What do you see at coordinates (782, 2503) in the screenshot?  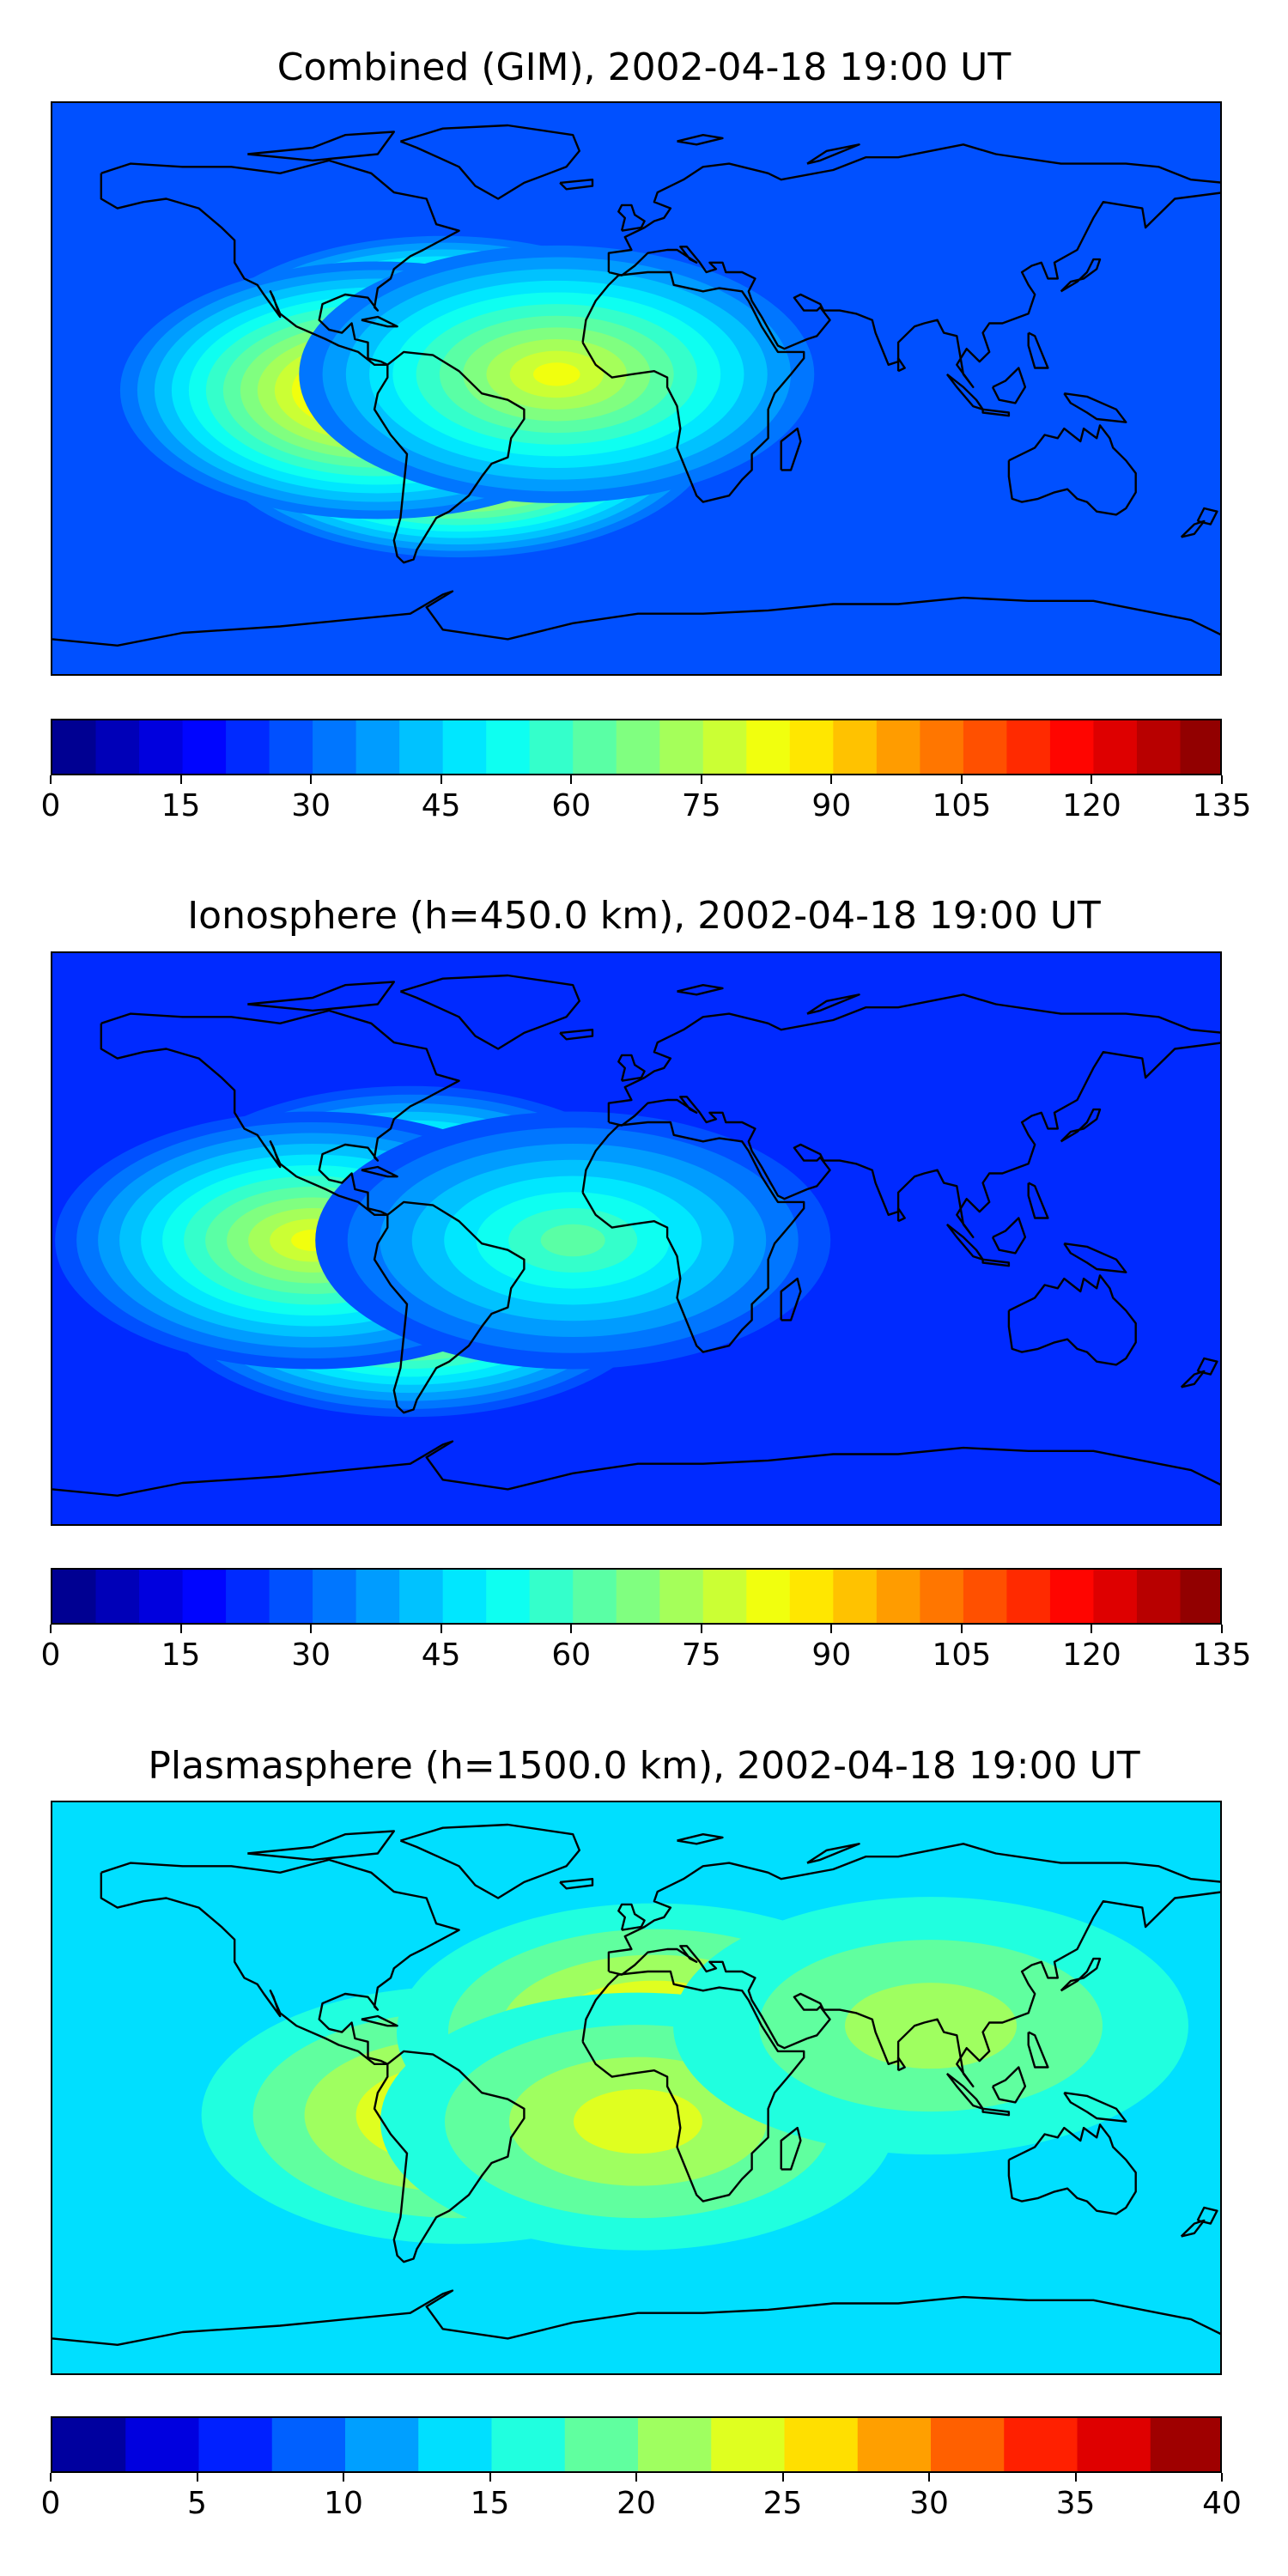 I see `colorbar-tick-label: 25` at bounding box center [782, 2503].